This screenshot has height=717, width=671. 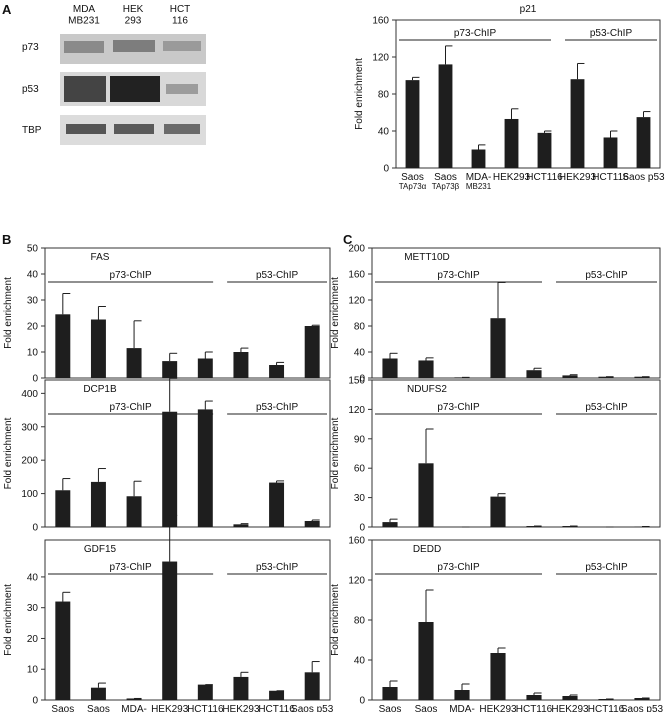 I want to click on y-tick-label: 120, so click(x=356, y=301).